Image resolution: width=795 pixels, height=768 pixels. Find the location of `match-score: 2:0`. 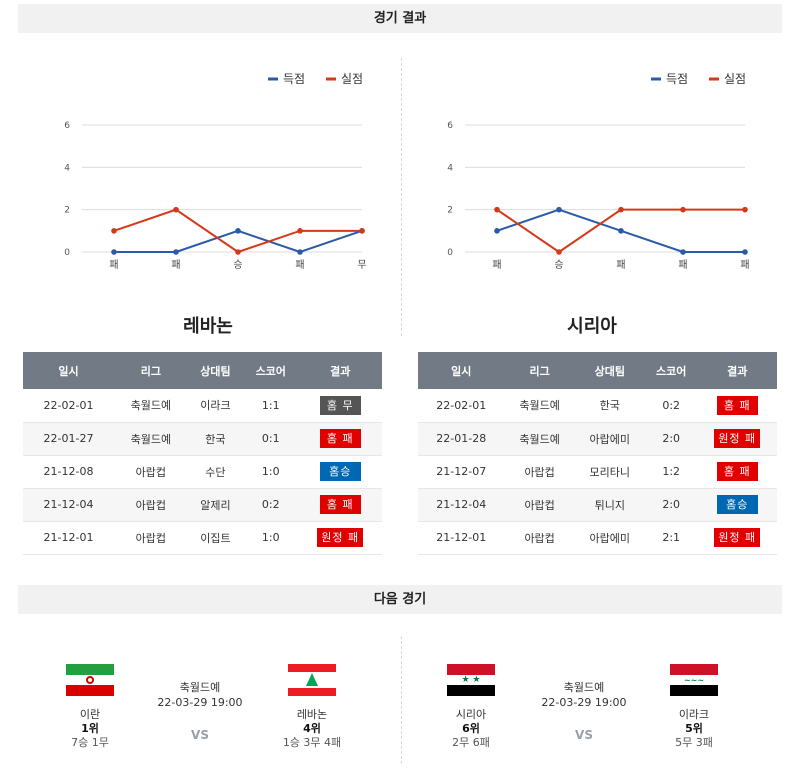

match-score: 2:0 is located at coordinates (671, 505).